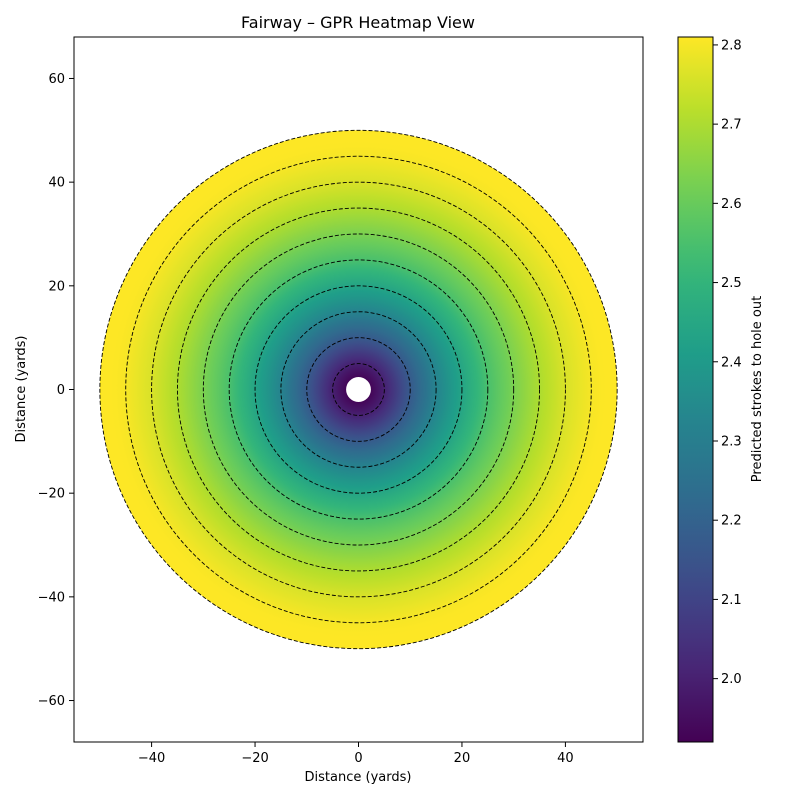 This screenshot has height=800, width=800. Describe the element at coordinates (51, 494) in the screenshot. I see `y-tick-label: −20` at that location.